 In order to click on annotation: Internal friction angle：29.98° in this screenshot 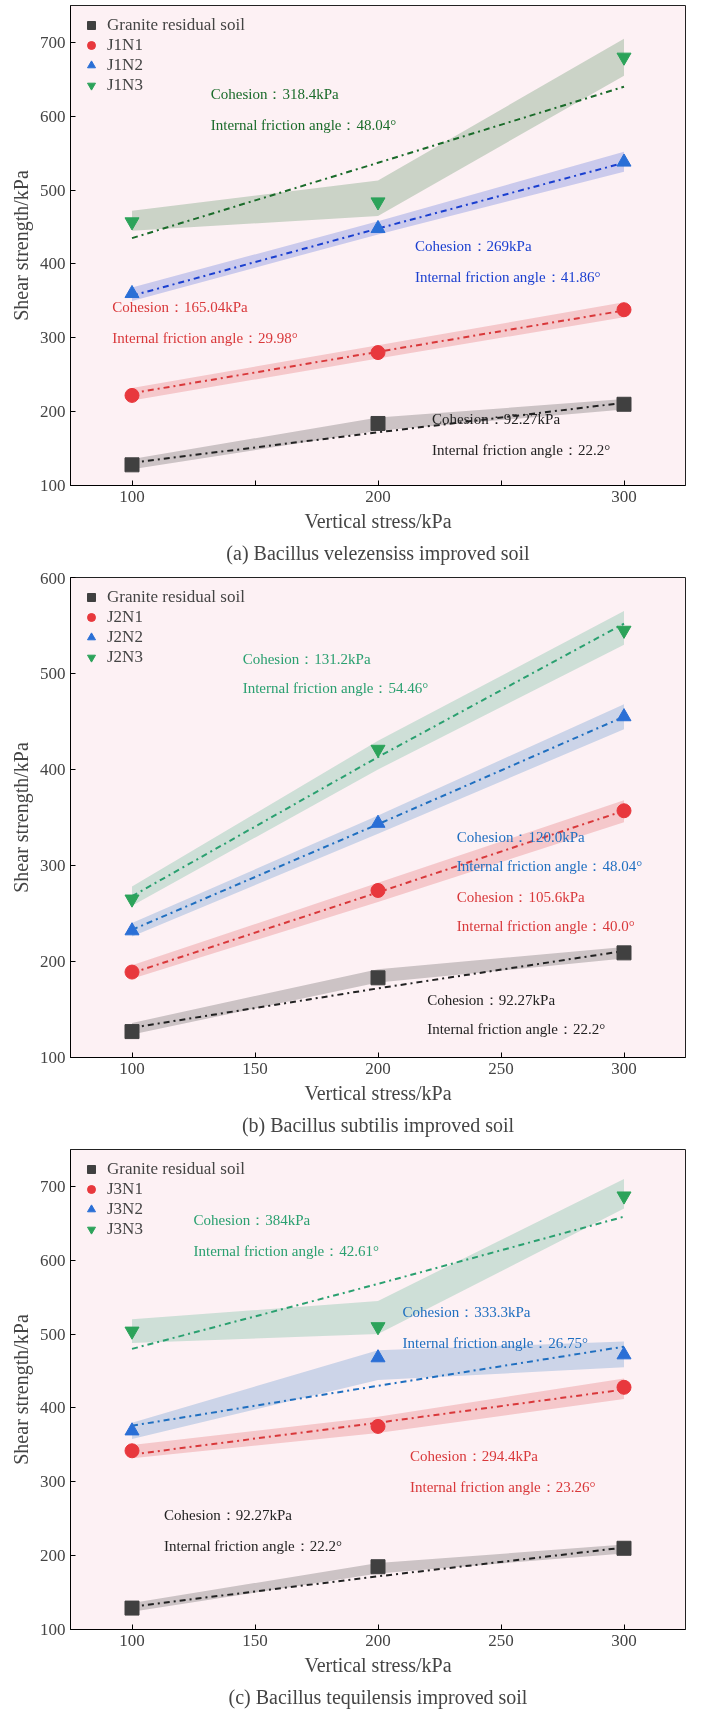, I will do `click(205, 337)`.